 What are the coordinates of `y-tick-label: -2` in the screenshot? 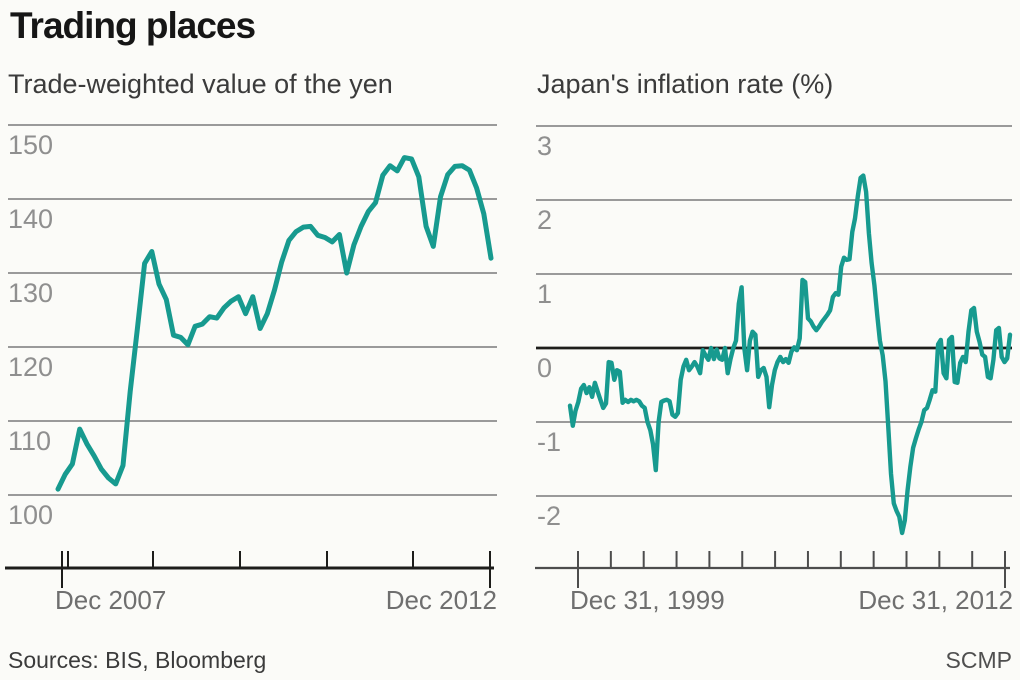 It's located at (549, 516).